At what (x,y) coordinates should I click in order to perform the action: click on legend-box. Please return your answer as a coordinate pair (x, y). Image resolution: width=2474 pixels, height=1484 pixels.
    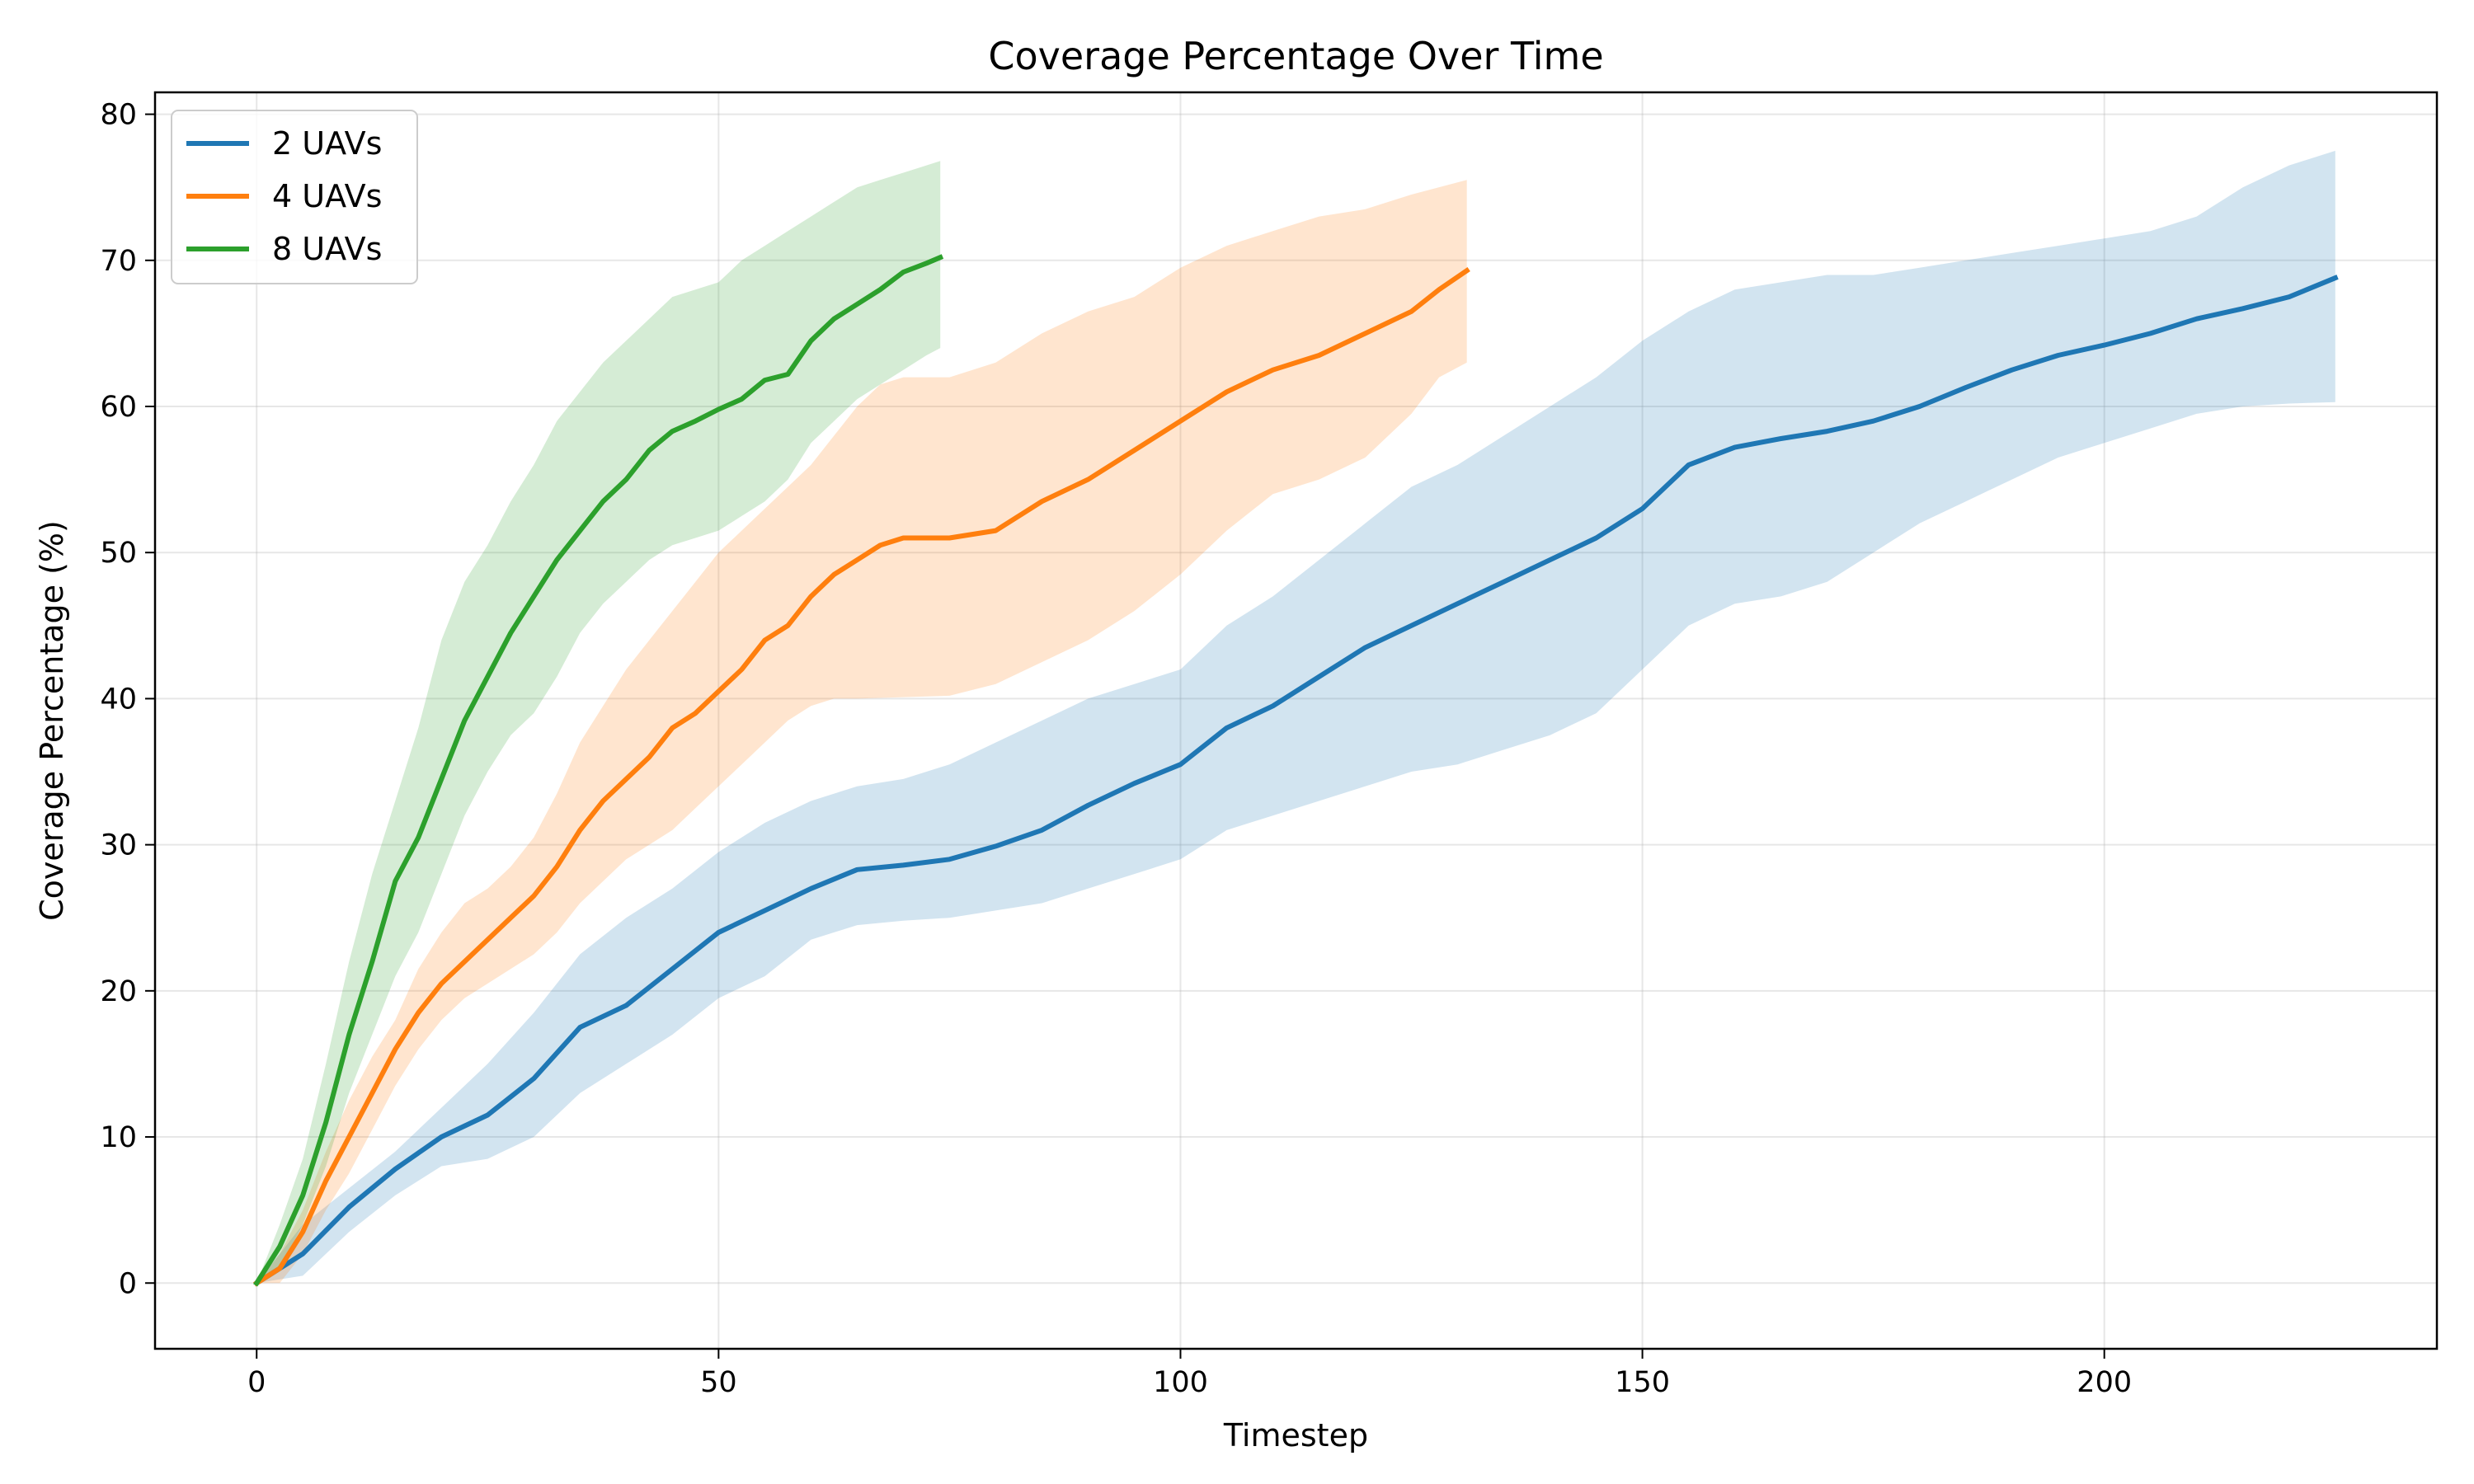
    Looking at the image, I should click on (294, 197).